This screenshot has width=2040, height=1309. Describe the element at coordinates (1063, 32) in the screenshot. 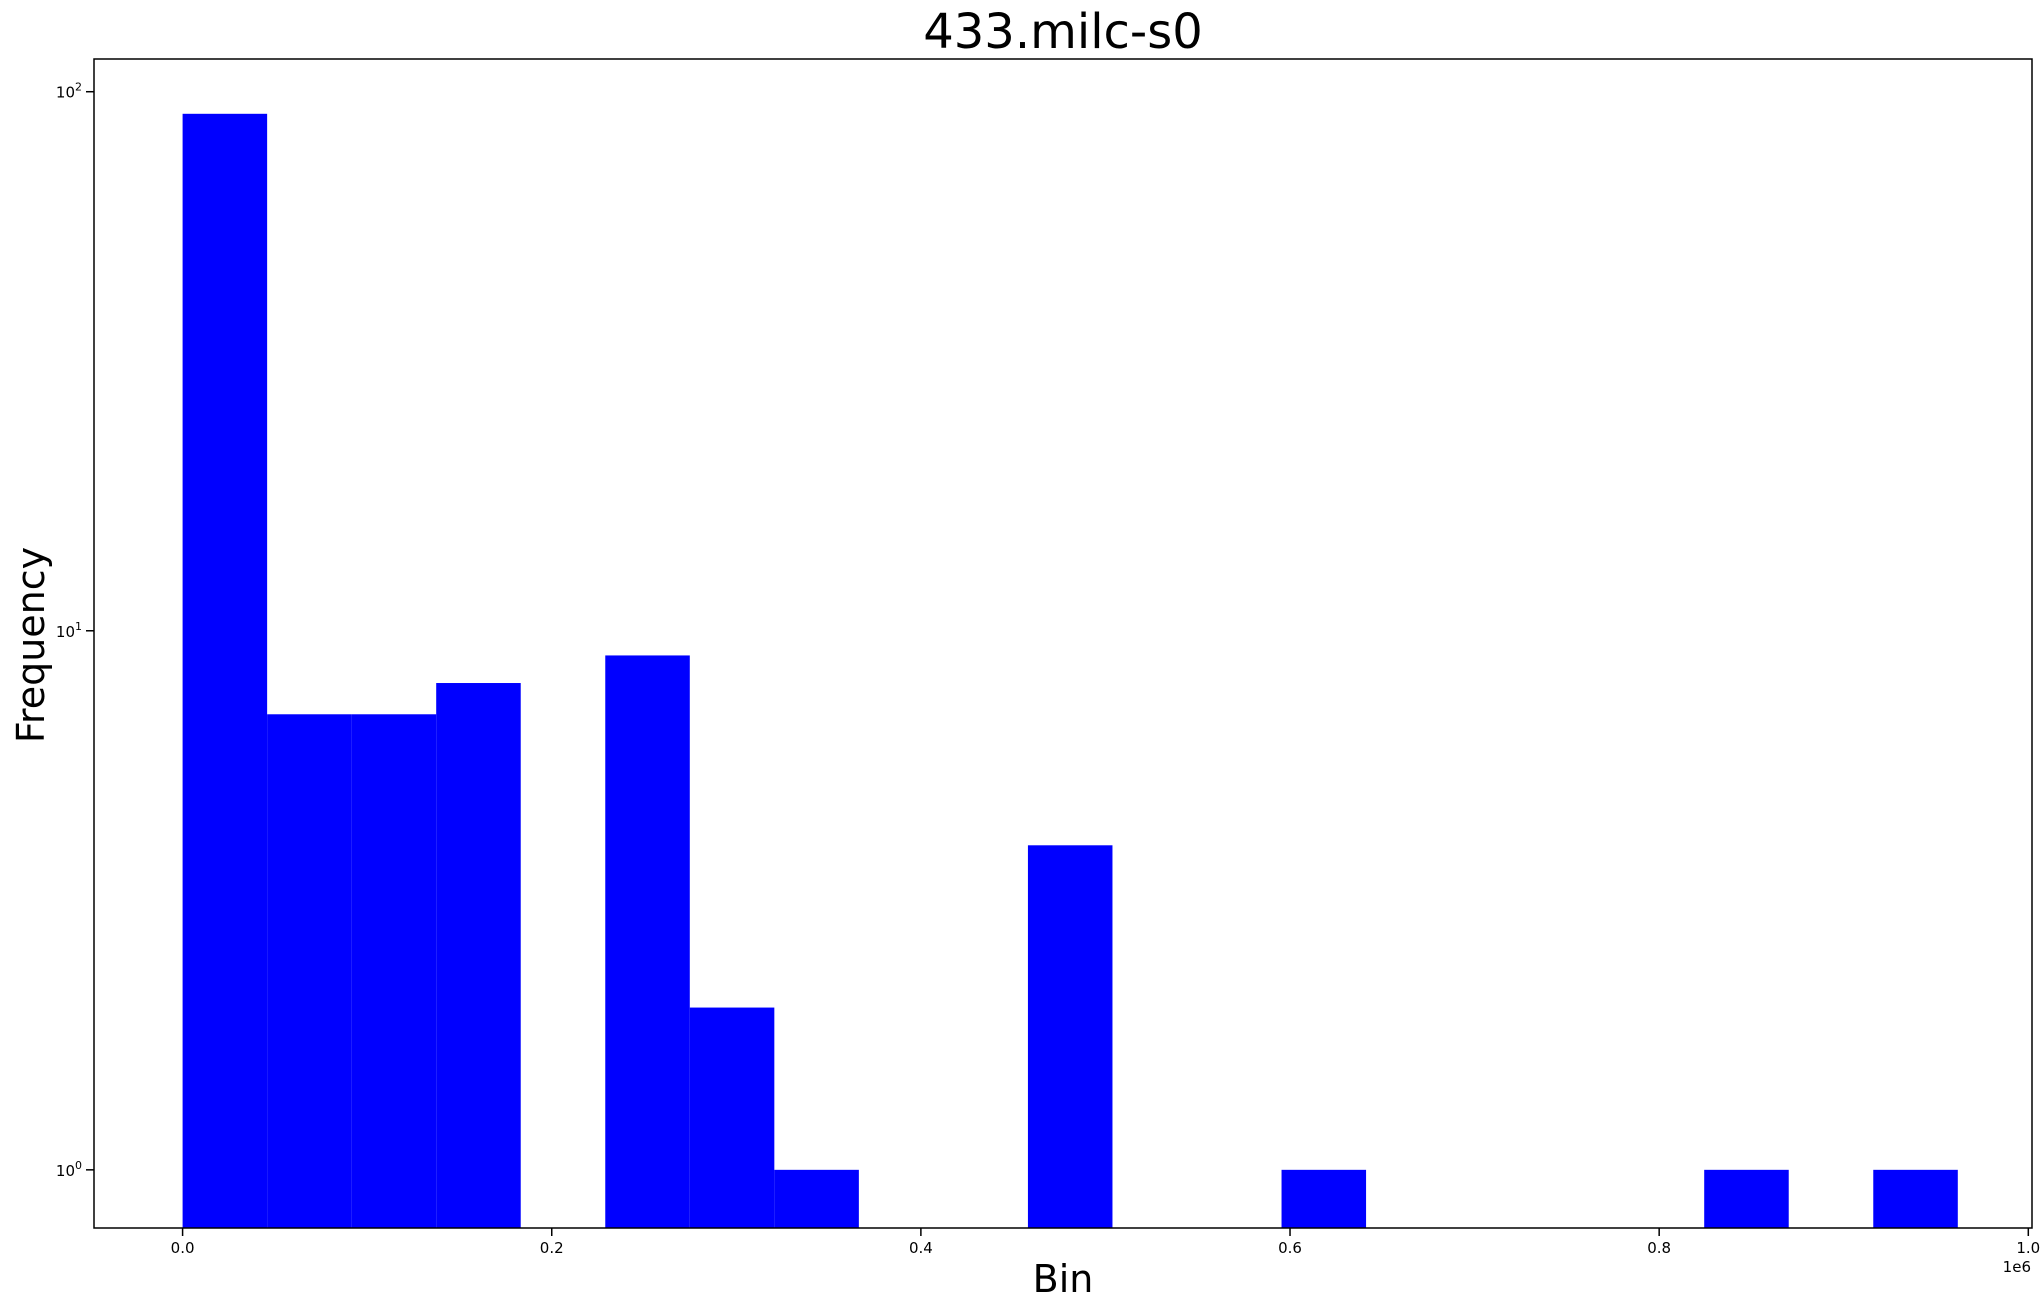

I see `chart-title: 433.milc-s0` at that location.